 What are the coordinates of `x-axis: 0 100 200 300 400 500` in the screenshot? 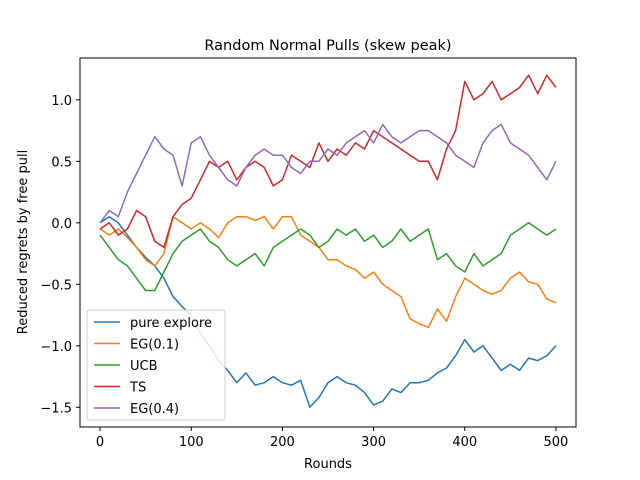 It's located at (332, 438).